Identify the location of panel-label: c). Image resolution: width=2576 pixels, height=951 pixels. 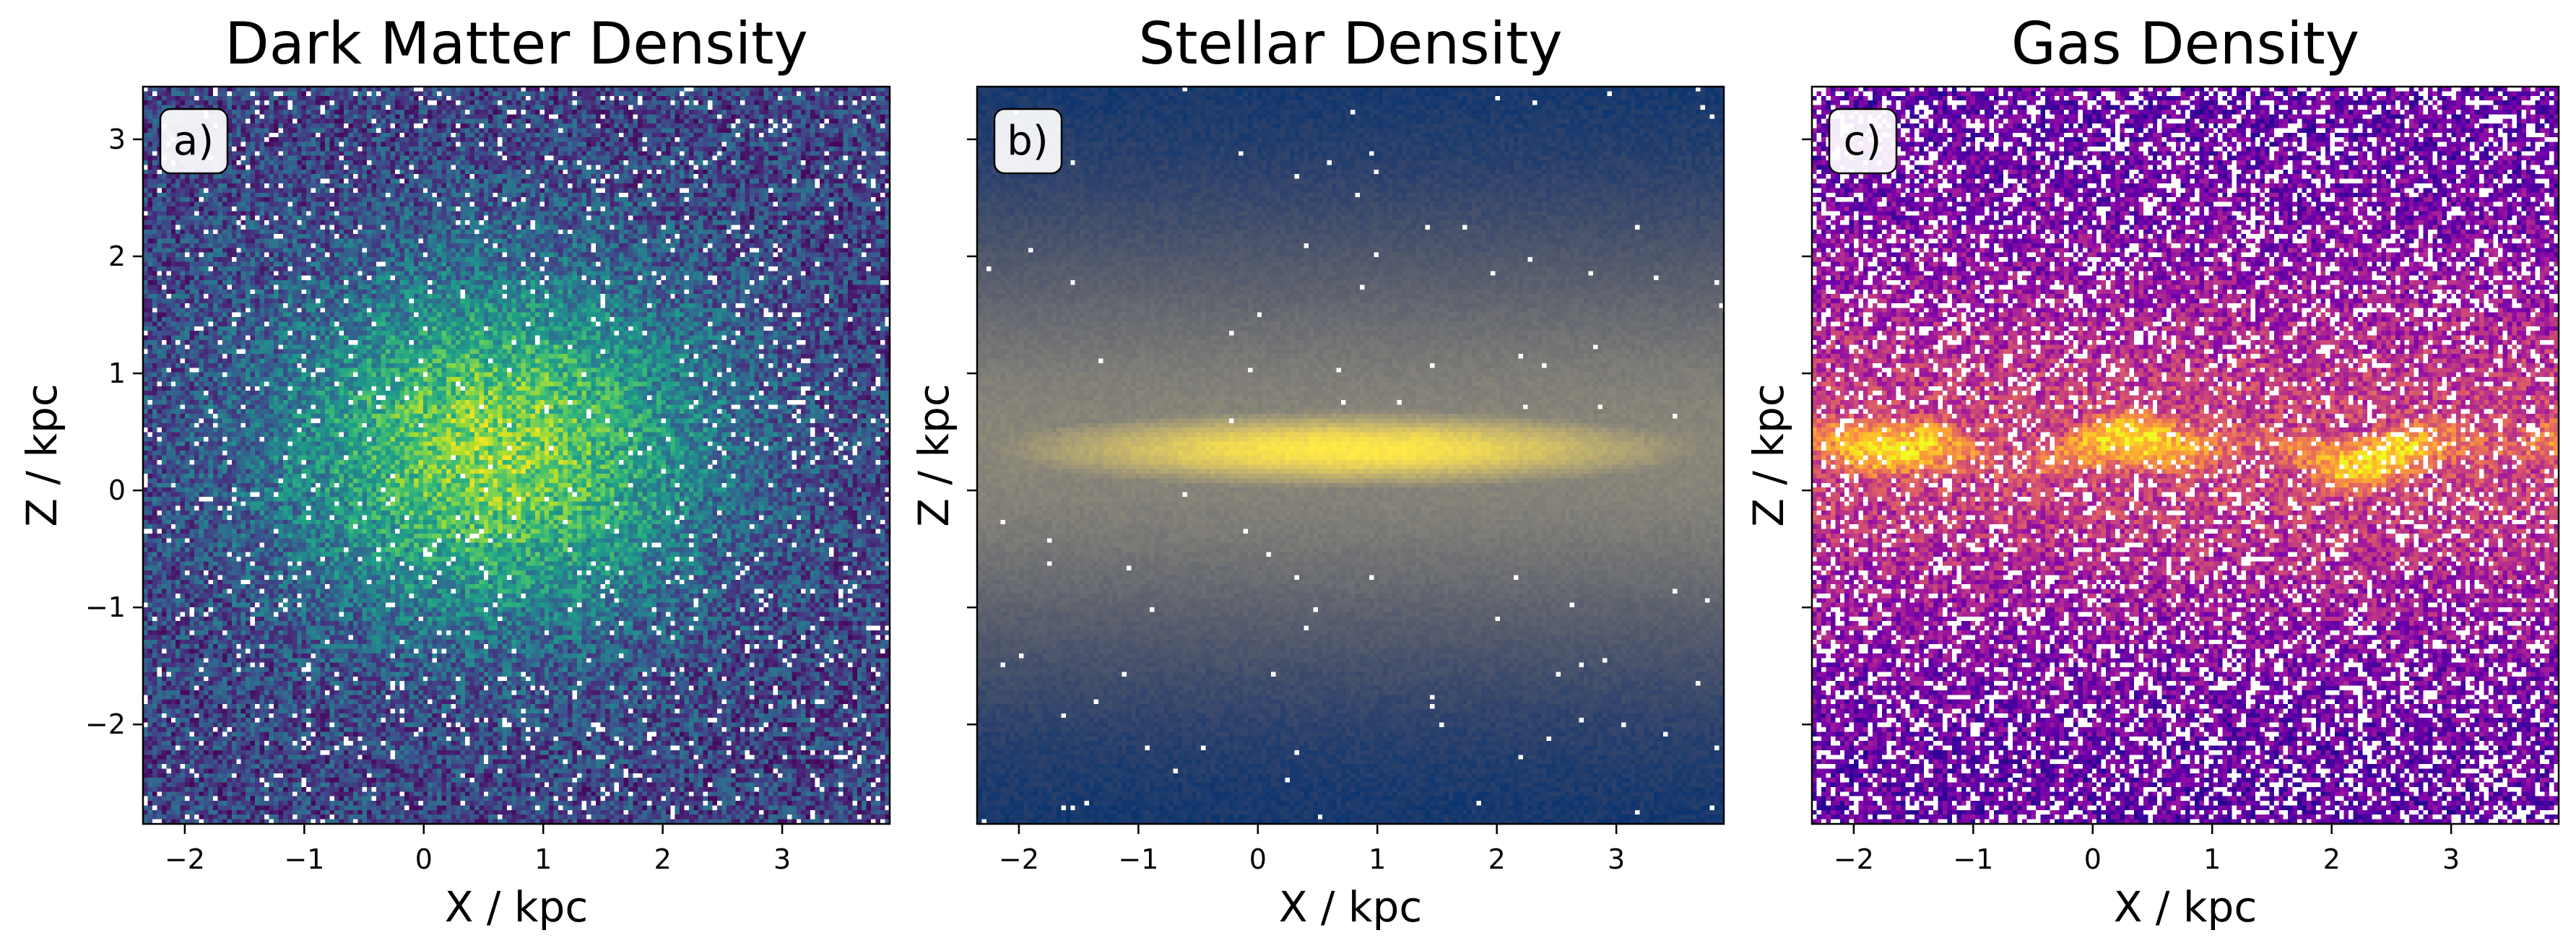
(1863, 141).